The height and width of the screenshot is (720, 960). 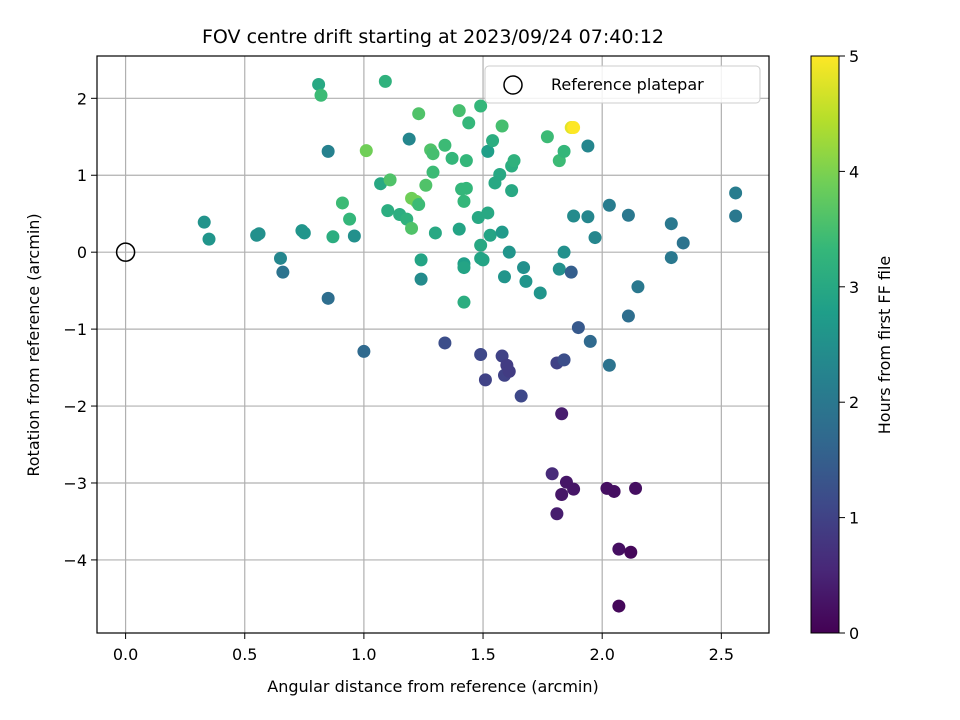 What do you see at coordinates (482, 654) in the screenshot?
I see `x-tick-label: 1.5` at bounding box center [482, 654].